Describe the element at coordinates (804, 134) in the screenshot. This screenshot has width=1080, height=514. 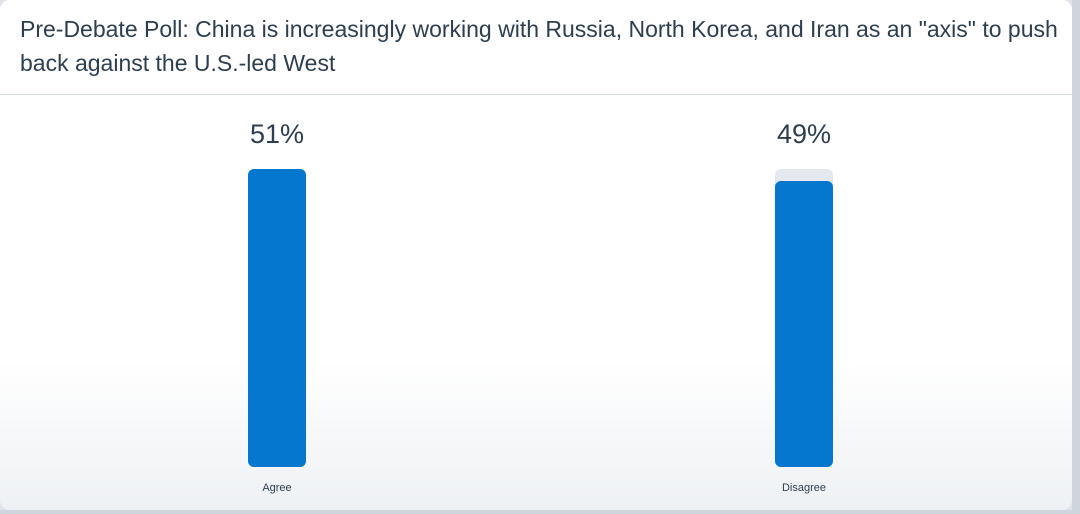
I see `value-label-disagree: 49%` at that location.